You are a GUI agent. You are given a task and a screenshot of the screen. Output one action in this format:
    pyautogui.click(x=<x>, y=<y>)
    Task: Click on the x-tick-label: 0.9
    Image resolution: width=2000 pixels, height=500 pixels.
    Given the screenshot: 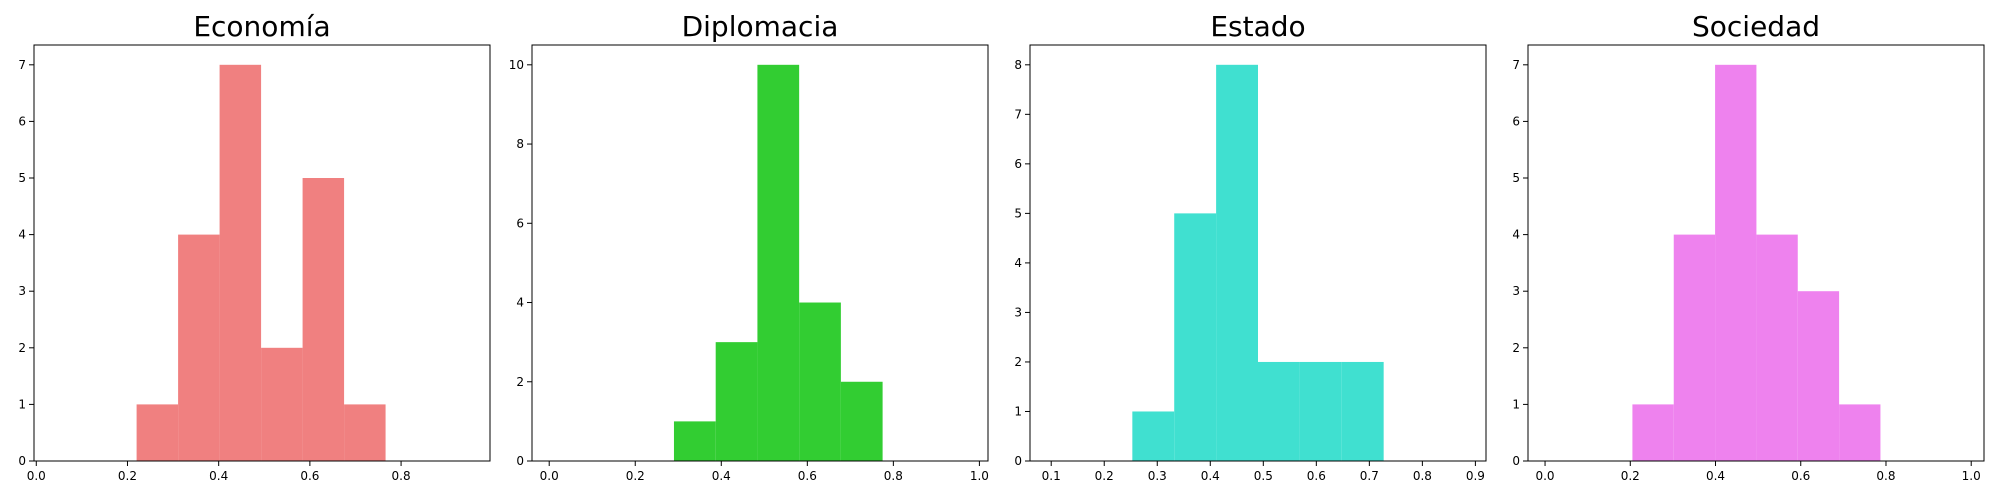 What is the action you would take?
    pyautogui.click(x=1475, y=476)
    